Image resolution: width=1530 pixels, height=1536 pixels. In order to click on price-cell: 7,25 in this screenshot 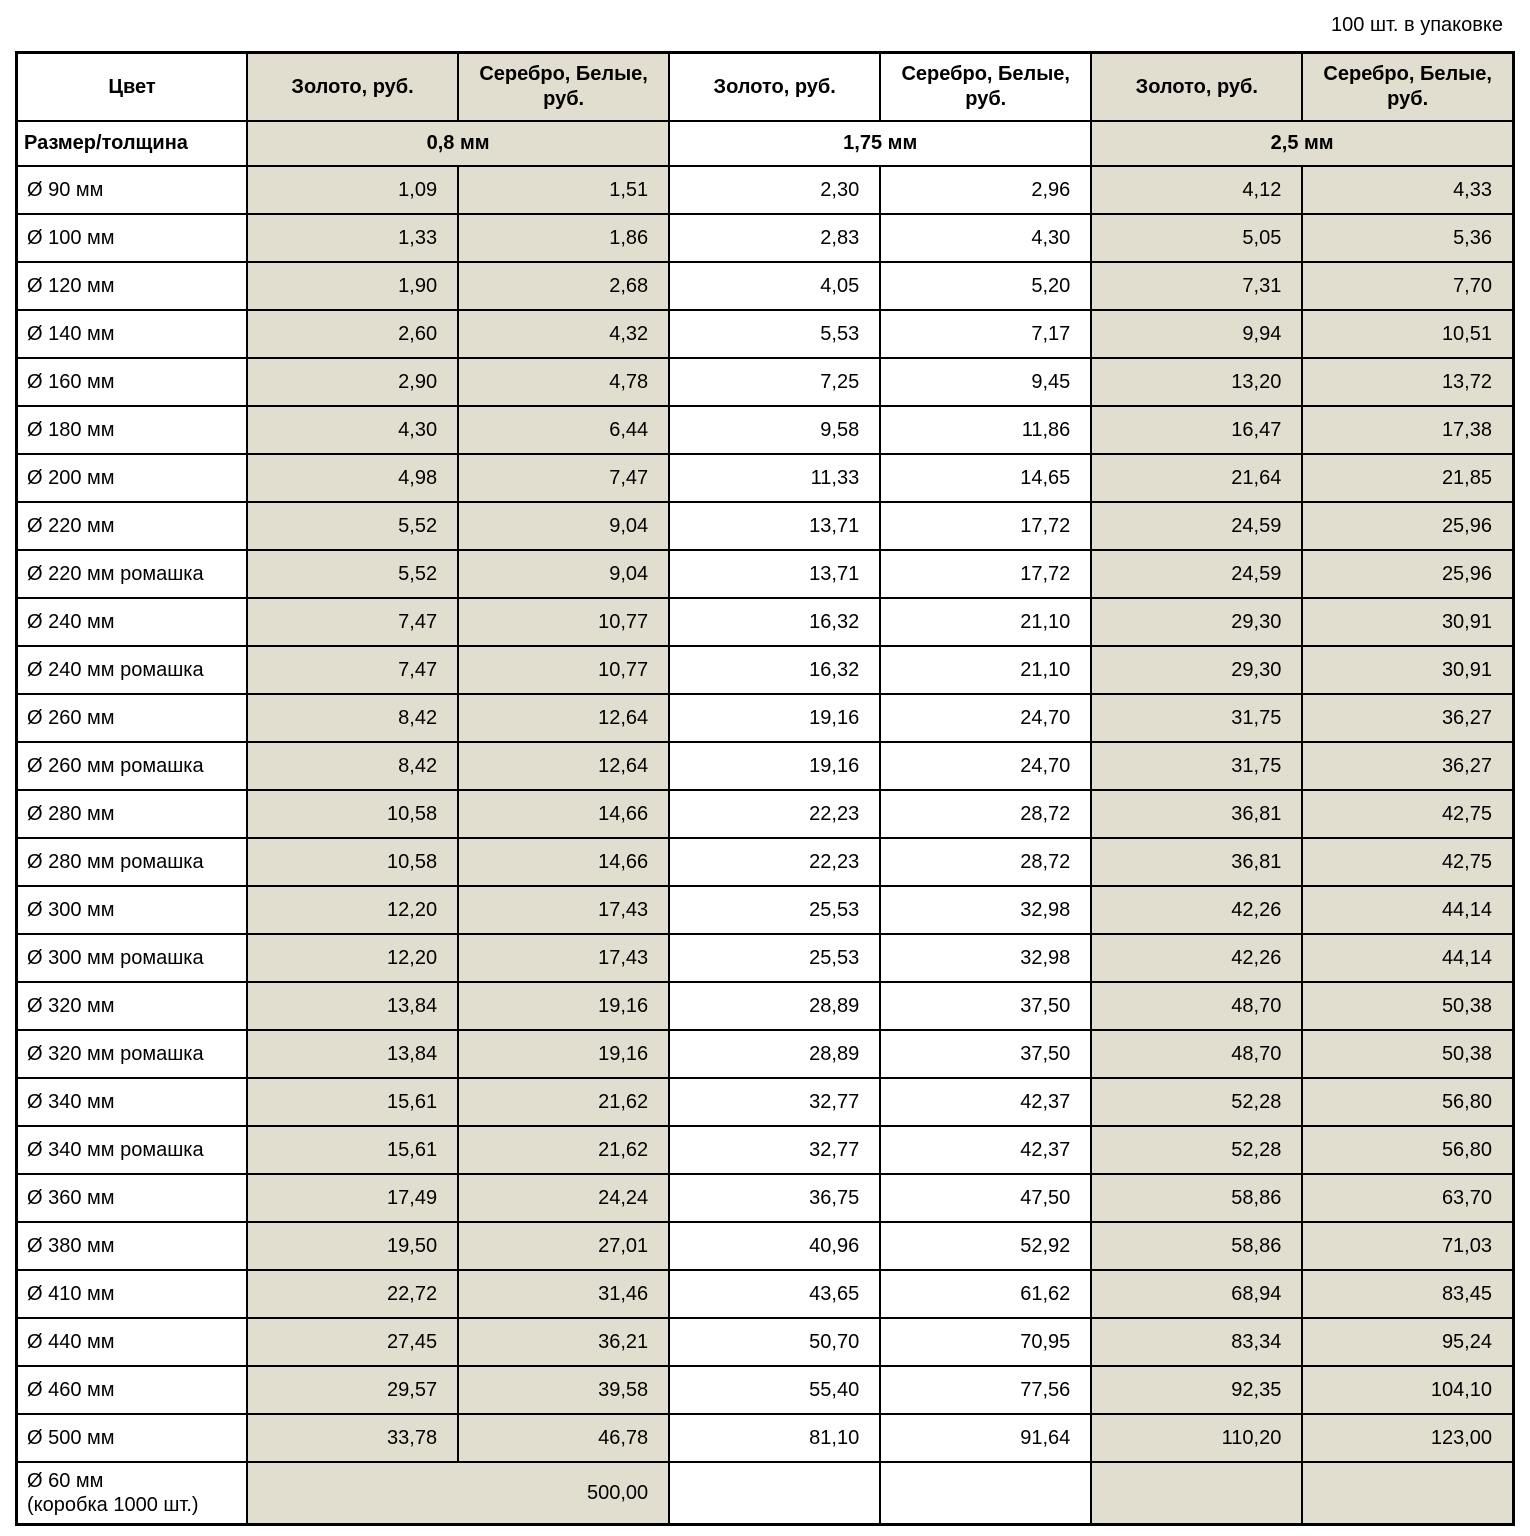, I will do `click(775, 382)`.